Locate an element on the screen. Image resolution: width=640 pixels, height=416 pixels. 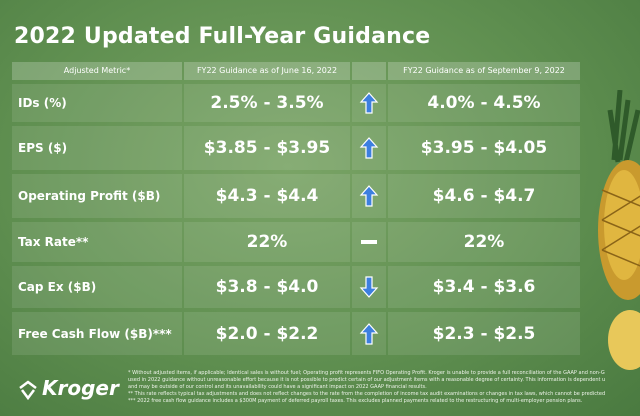
metric-cell: Tax Rate** is located at coordinates (97, 242).